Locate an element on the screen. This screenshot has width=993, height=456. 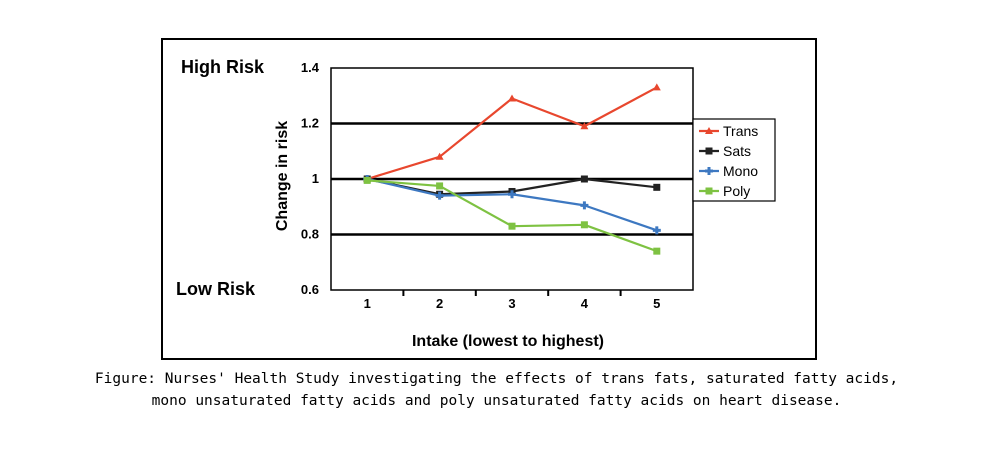
y-tick-label: 0.6 is located at coordinates (310, 289).